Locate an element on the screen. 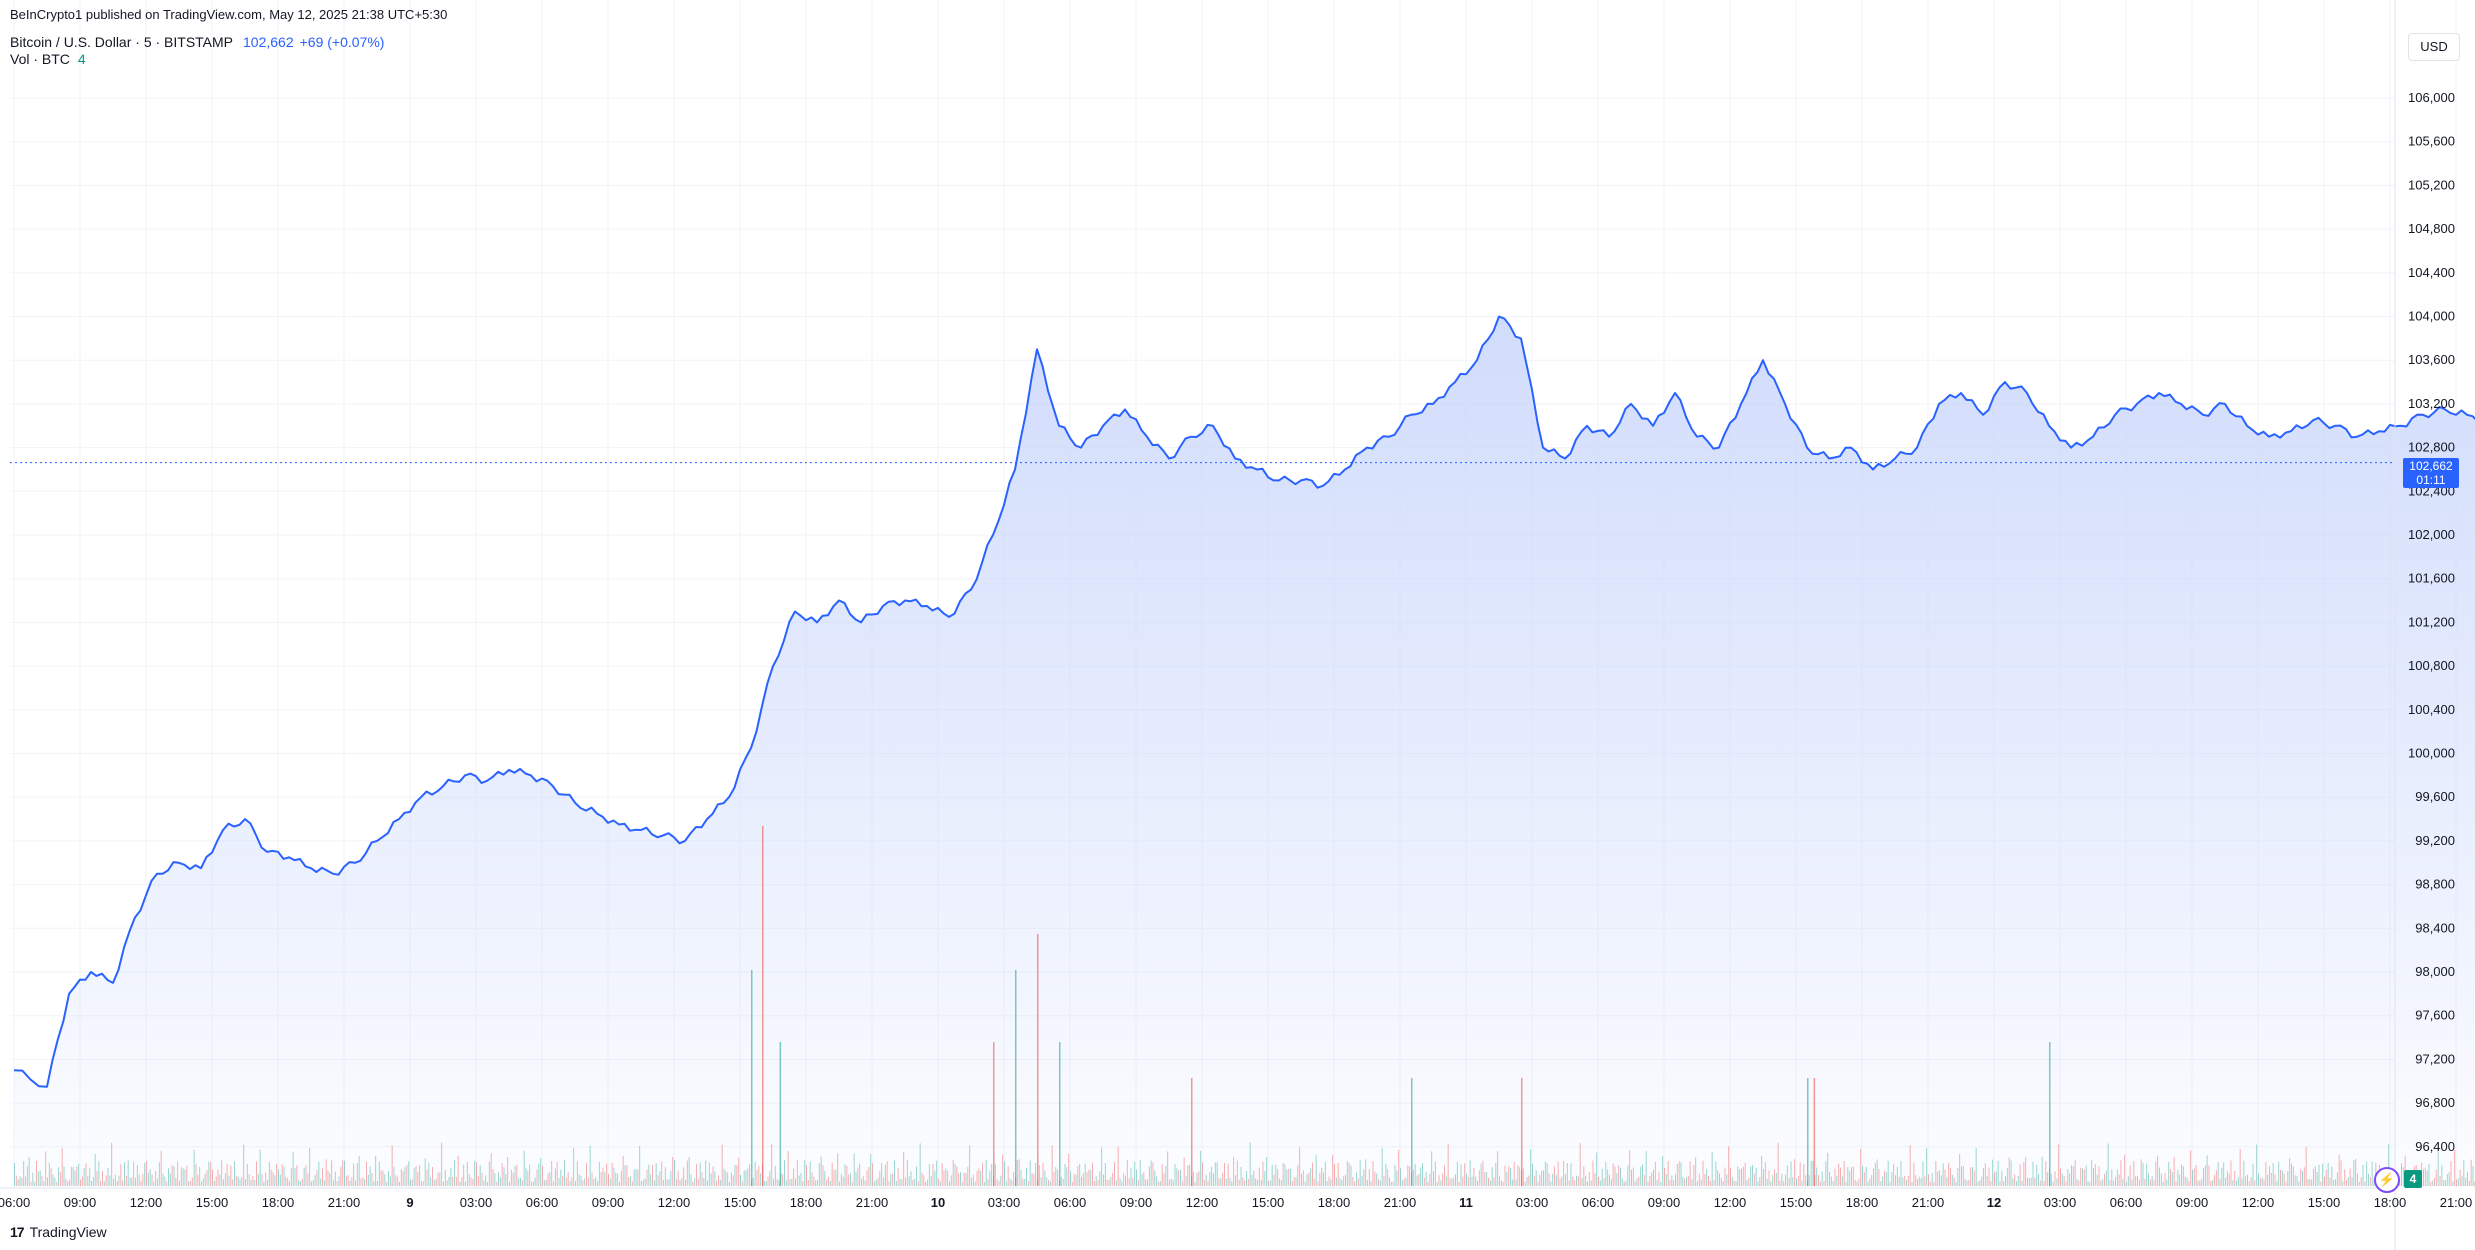 This screenshot has width=2475, height=1250. currency-button: USD is located at coordinates (2434, 47).